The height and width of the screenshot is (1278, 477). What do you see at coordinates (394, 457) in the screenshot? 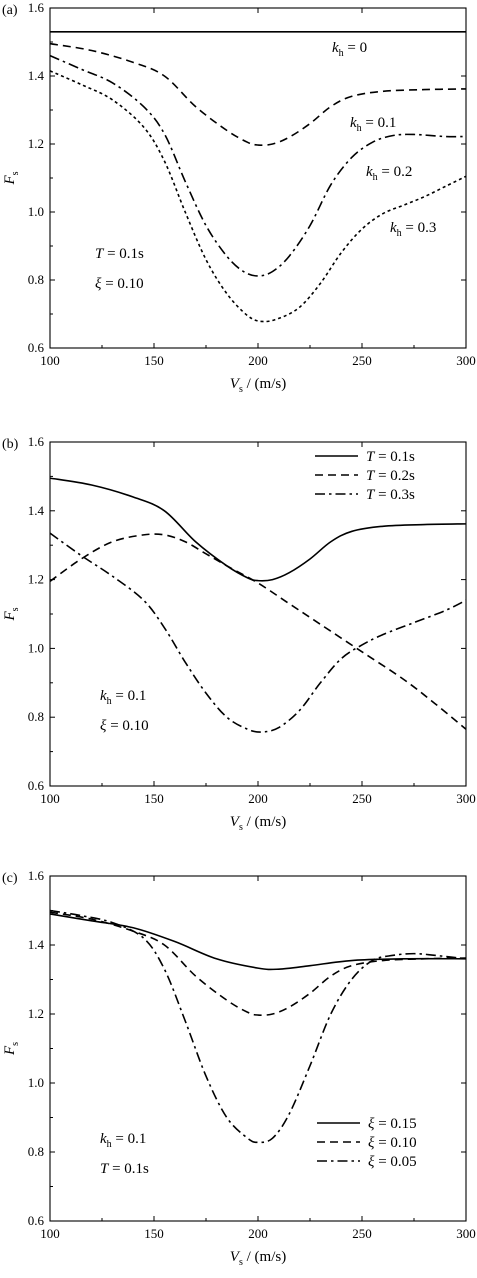
I see `legend-label-0-rest: = 0.1s` at bounding box center [394, 457].